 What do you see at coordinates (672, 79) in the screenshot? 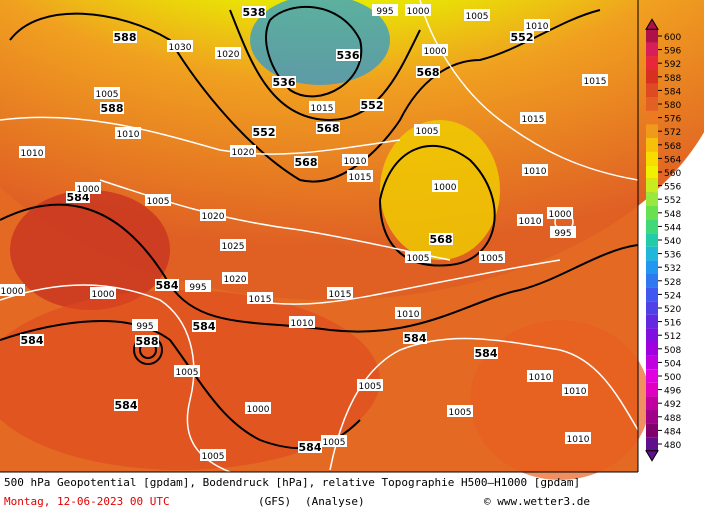
I see `colorbar-label: 588` at bounding box center [672, 79].